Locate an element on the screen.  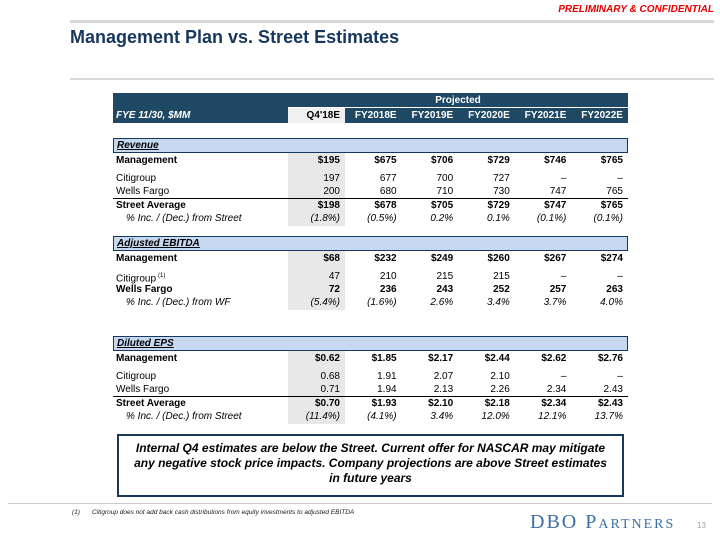
table-cell: $2.76 is located at coordinates (610, 358).